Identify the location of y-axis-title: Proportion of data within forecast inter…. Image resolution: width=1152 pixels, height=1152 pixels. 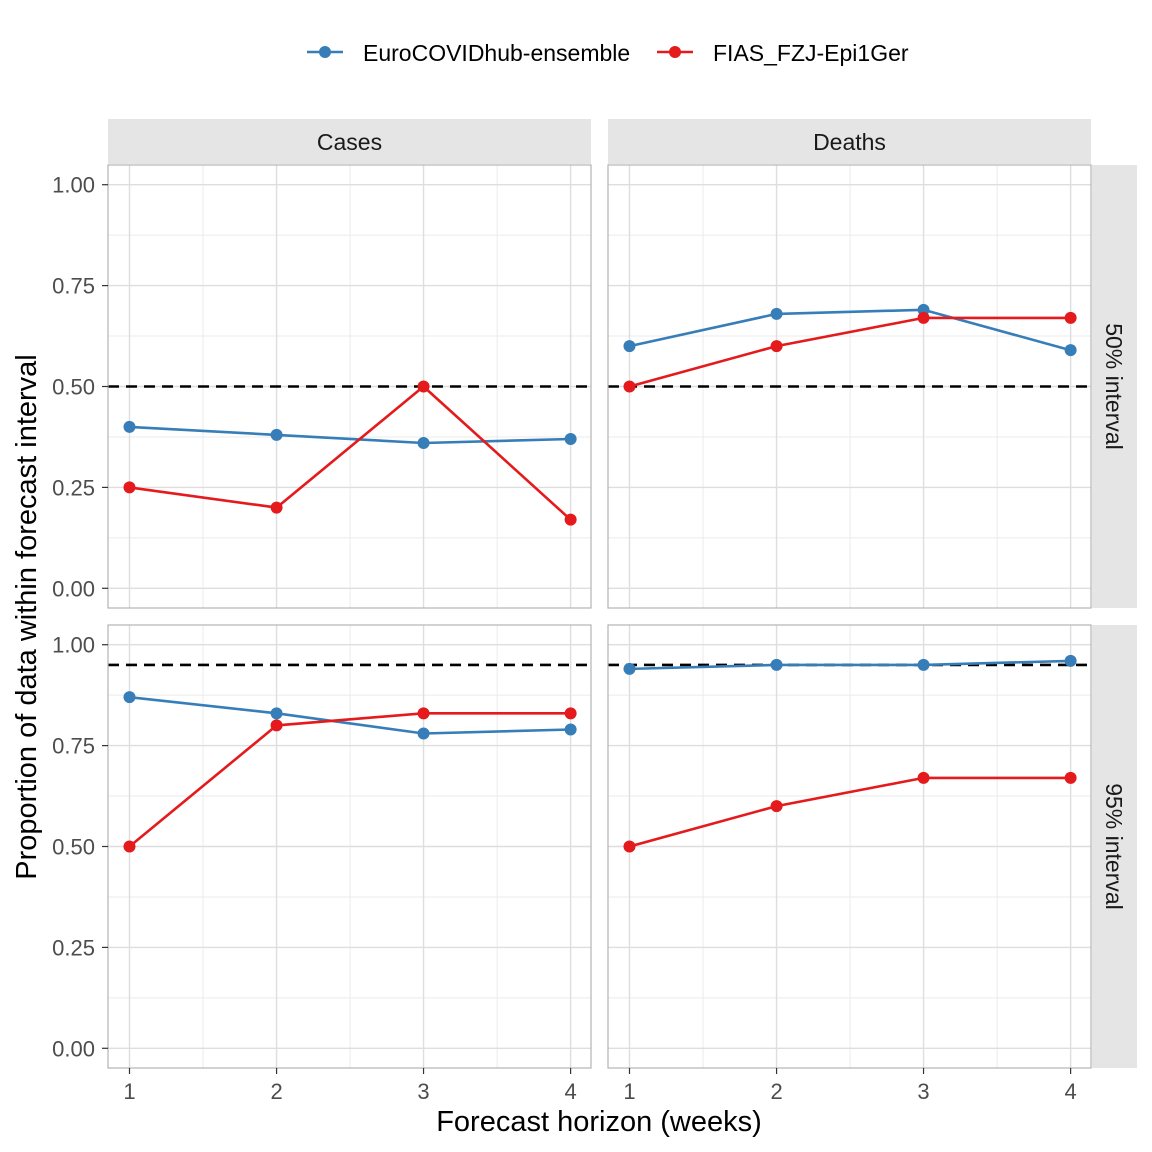
(27, 617).